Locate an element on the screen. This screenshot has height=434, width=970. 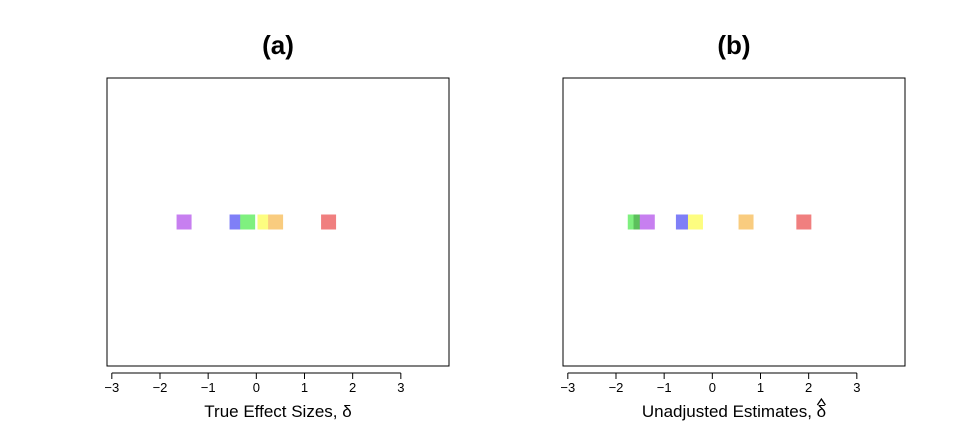
x-axis-label: True Effect Sizes, δ is located at coordinates (277, 411).